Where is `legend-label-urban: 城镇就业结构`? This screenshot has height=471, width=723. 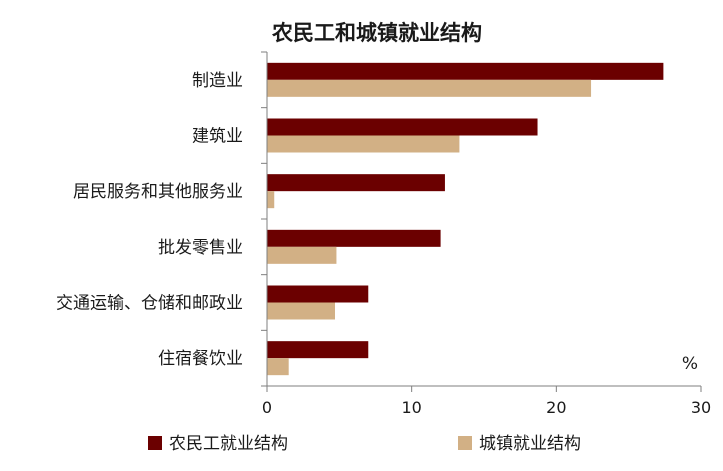 legend-label-urban: 城镇就业结构 is located at coordinates (530, 444).